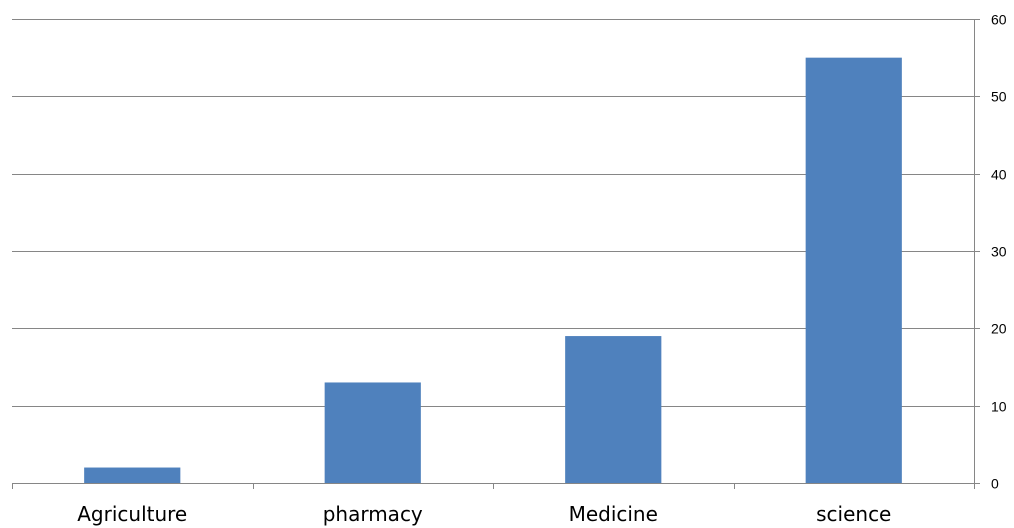 The image size is (1014, 528). What do you see at coordinates (853, 270) in the screenshot?
I see `bar-science` at bounding box center [853, 270].